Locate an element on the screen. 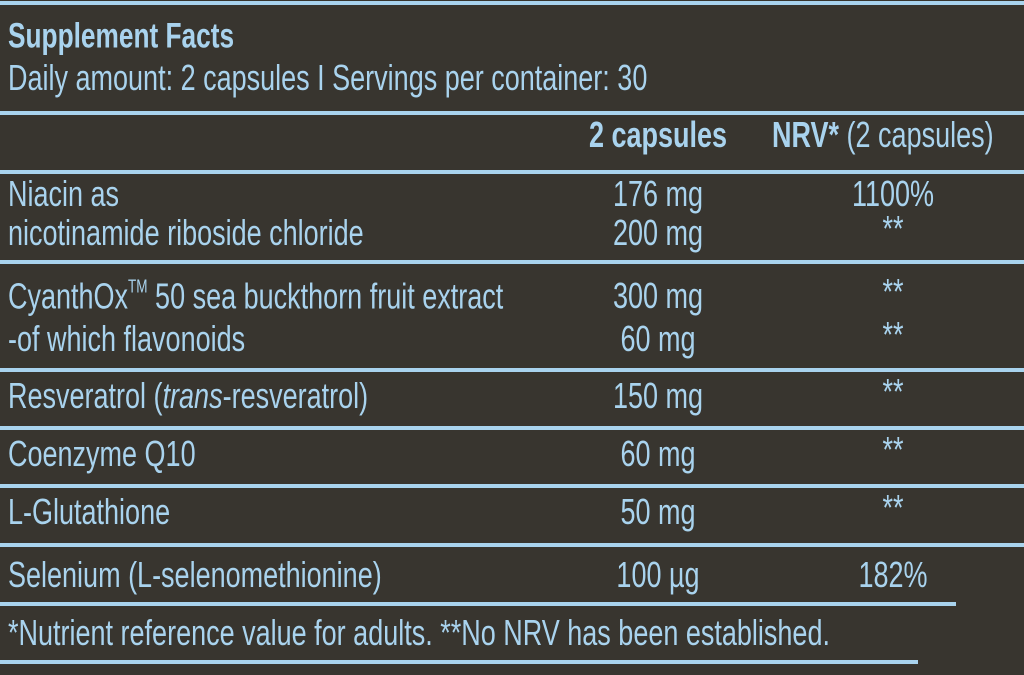 This screenshot has width=1024, height=675. ingredient-name: Resveratrol (trans-resveratrol) is located at coordinates (188, 396).